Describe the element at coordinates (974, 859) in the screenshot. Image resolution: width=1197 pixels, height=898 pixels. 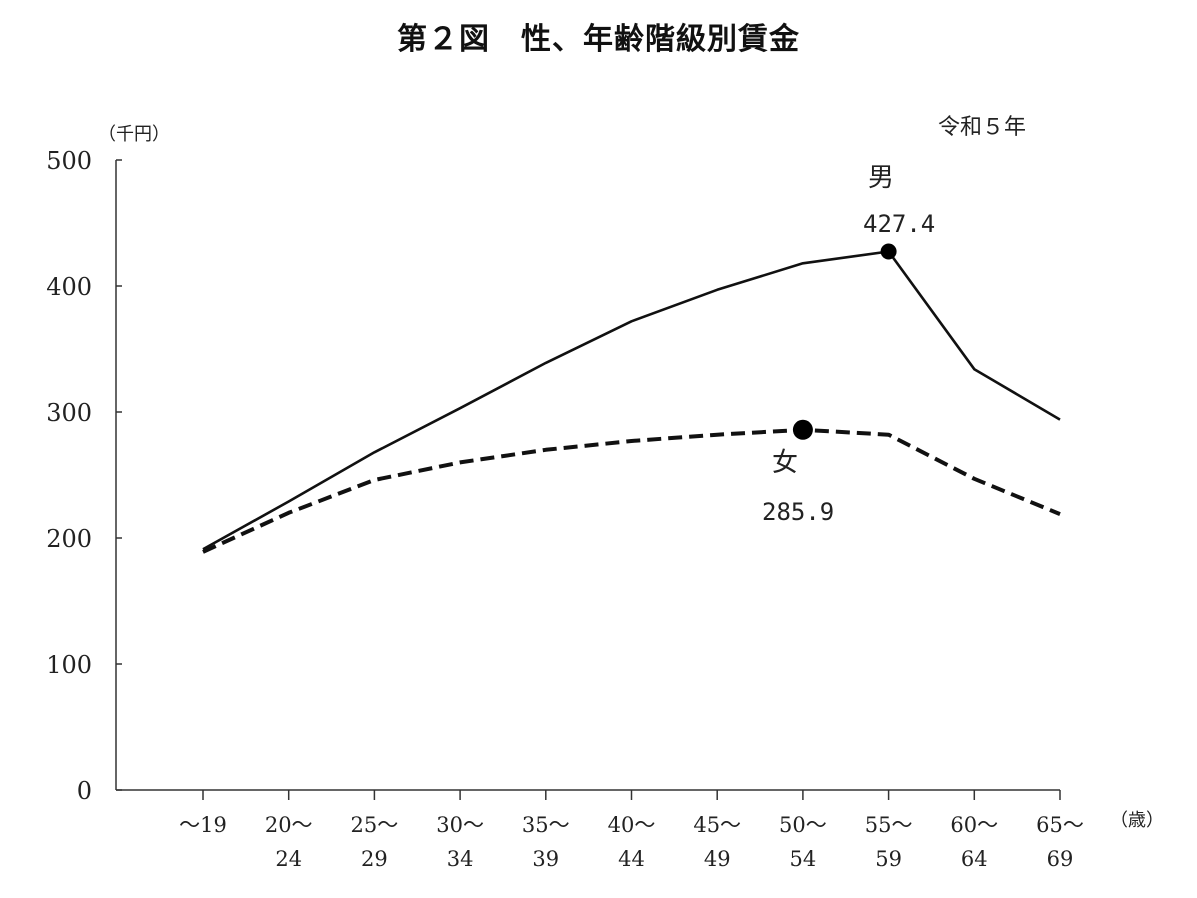
I see `x-tick-label-line2: 64` at that location.